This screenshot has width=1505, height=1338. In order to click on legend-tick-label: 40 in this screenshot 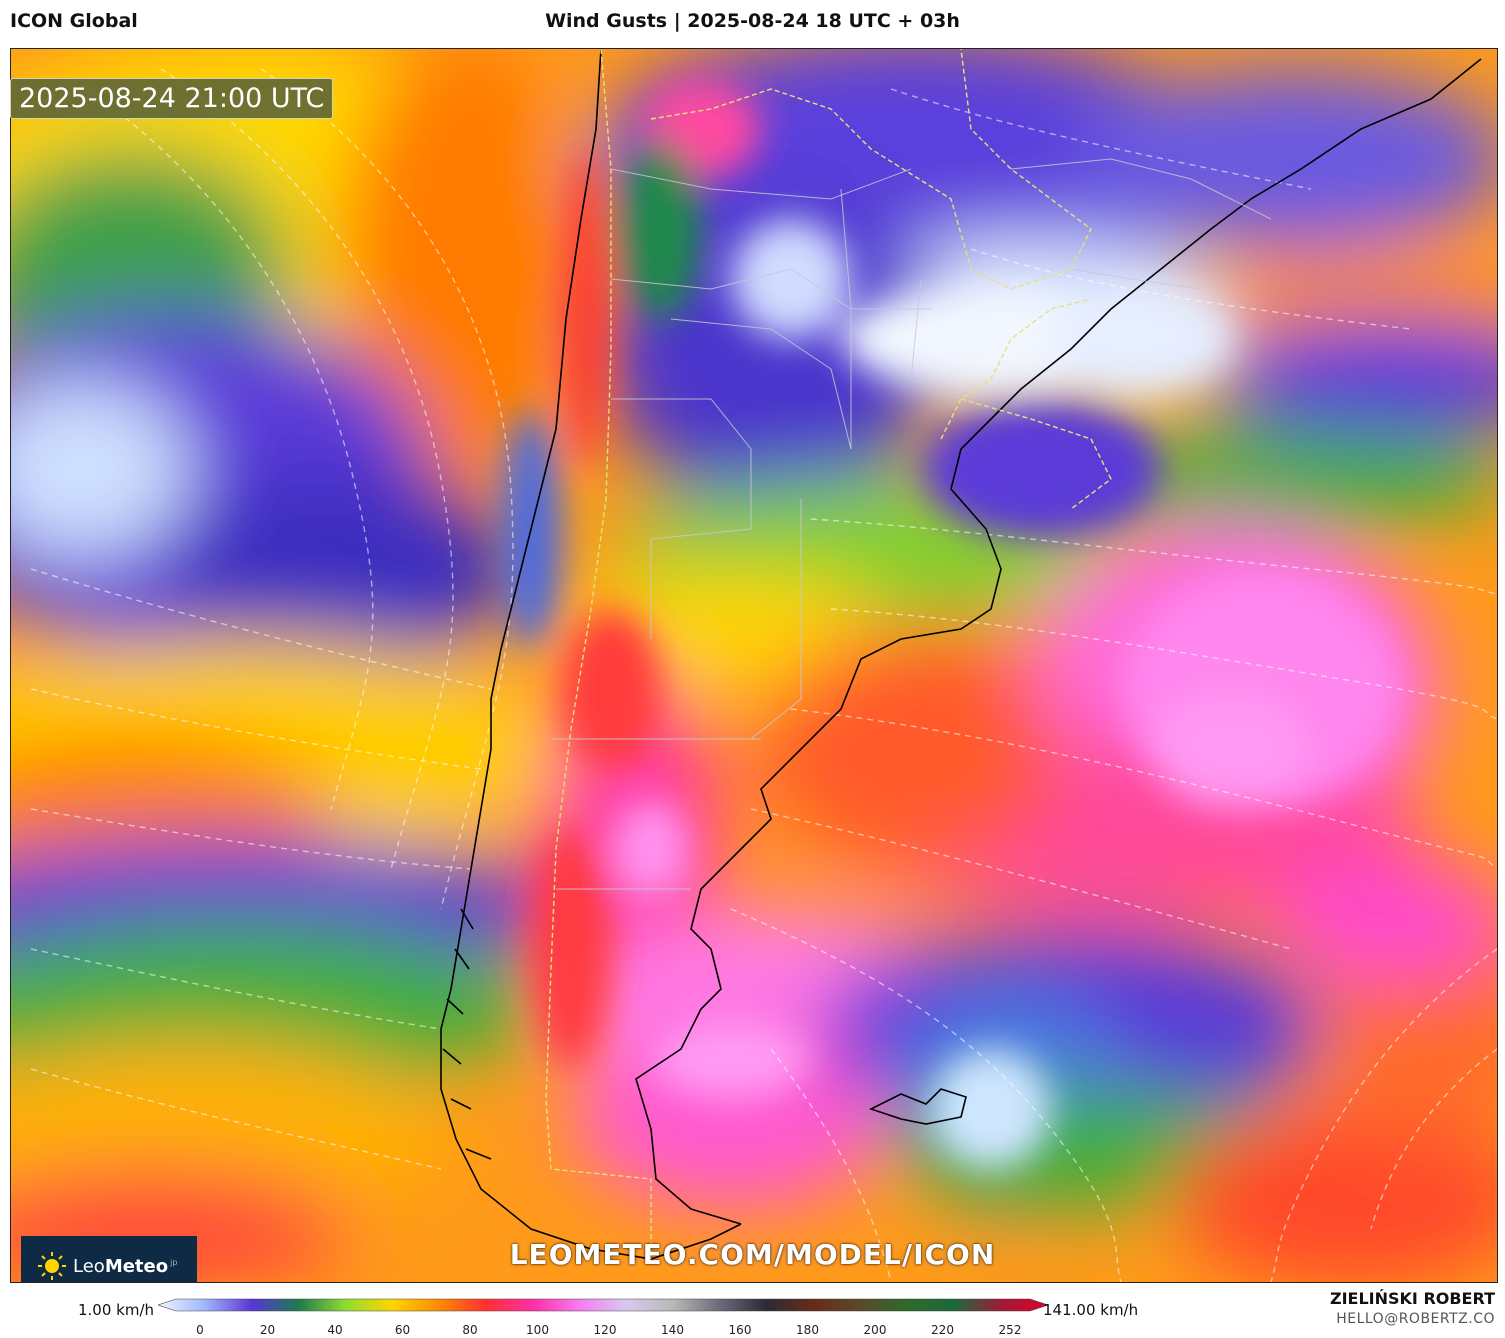, I will do `click(334, 1330)`.